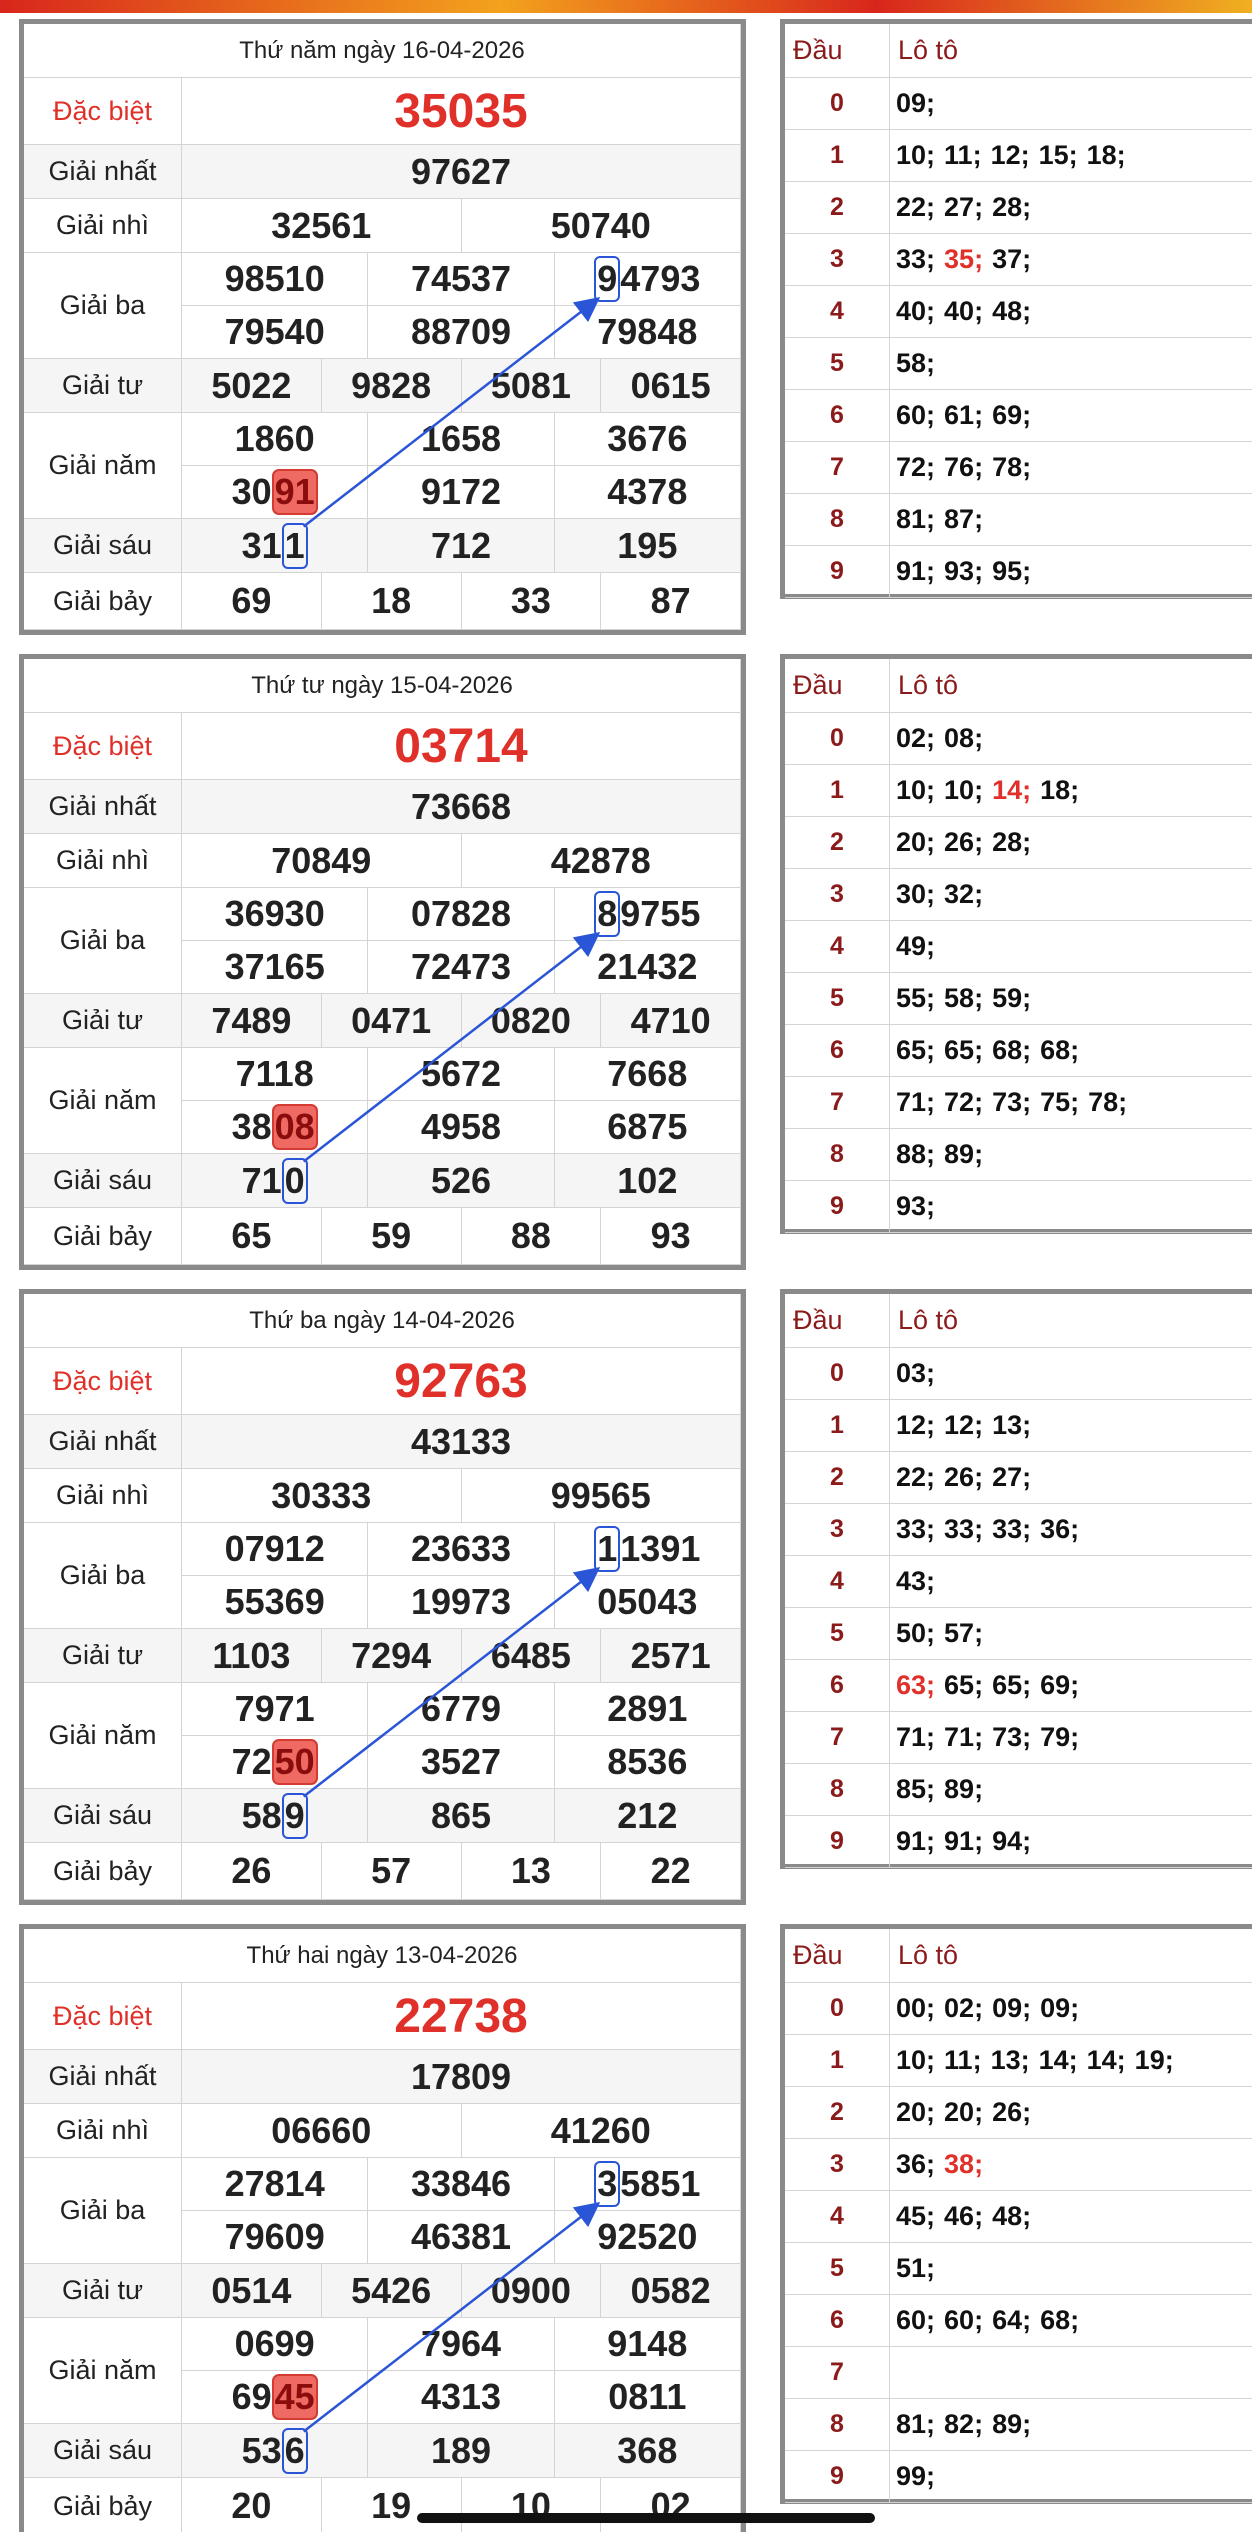 The height and width of the screenshot is (2532, 1252). I want to click on prize-number: 33846, so click(461, 2184).